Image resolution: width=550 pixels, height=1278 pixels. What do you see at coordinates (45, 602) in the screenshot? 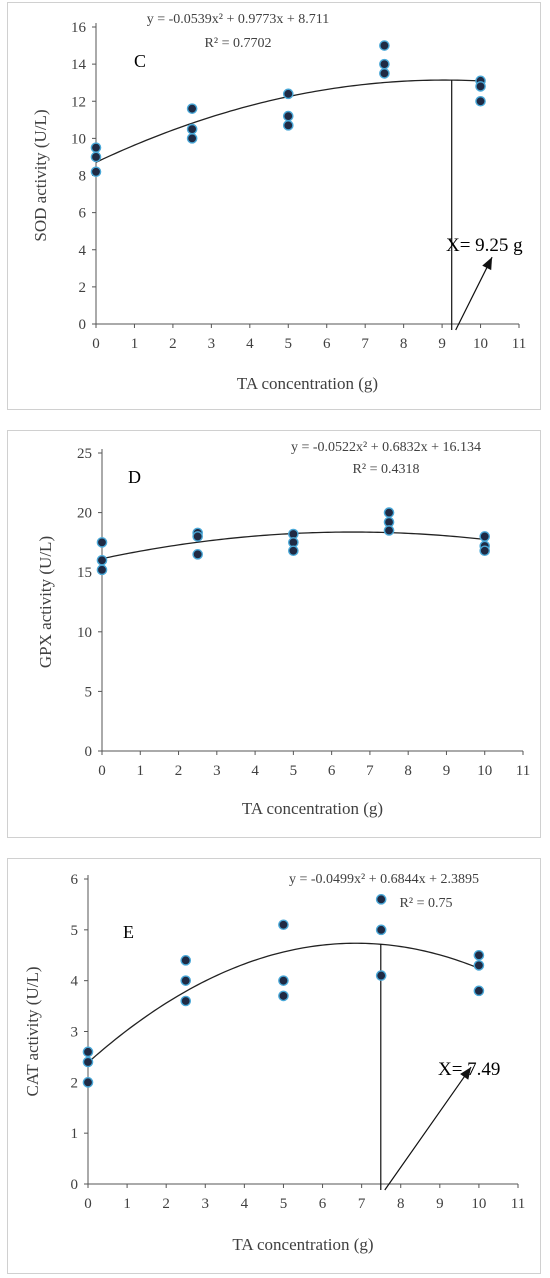
I see `y-axis-title: GPX activity (U/L)` at bounding box center [45, 602].